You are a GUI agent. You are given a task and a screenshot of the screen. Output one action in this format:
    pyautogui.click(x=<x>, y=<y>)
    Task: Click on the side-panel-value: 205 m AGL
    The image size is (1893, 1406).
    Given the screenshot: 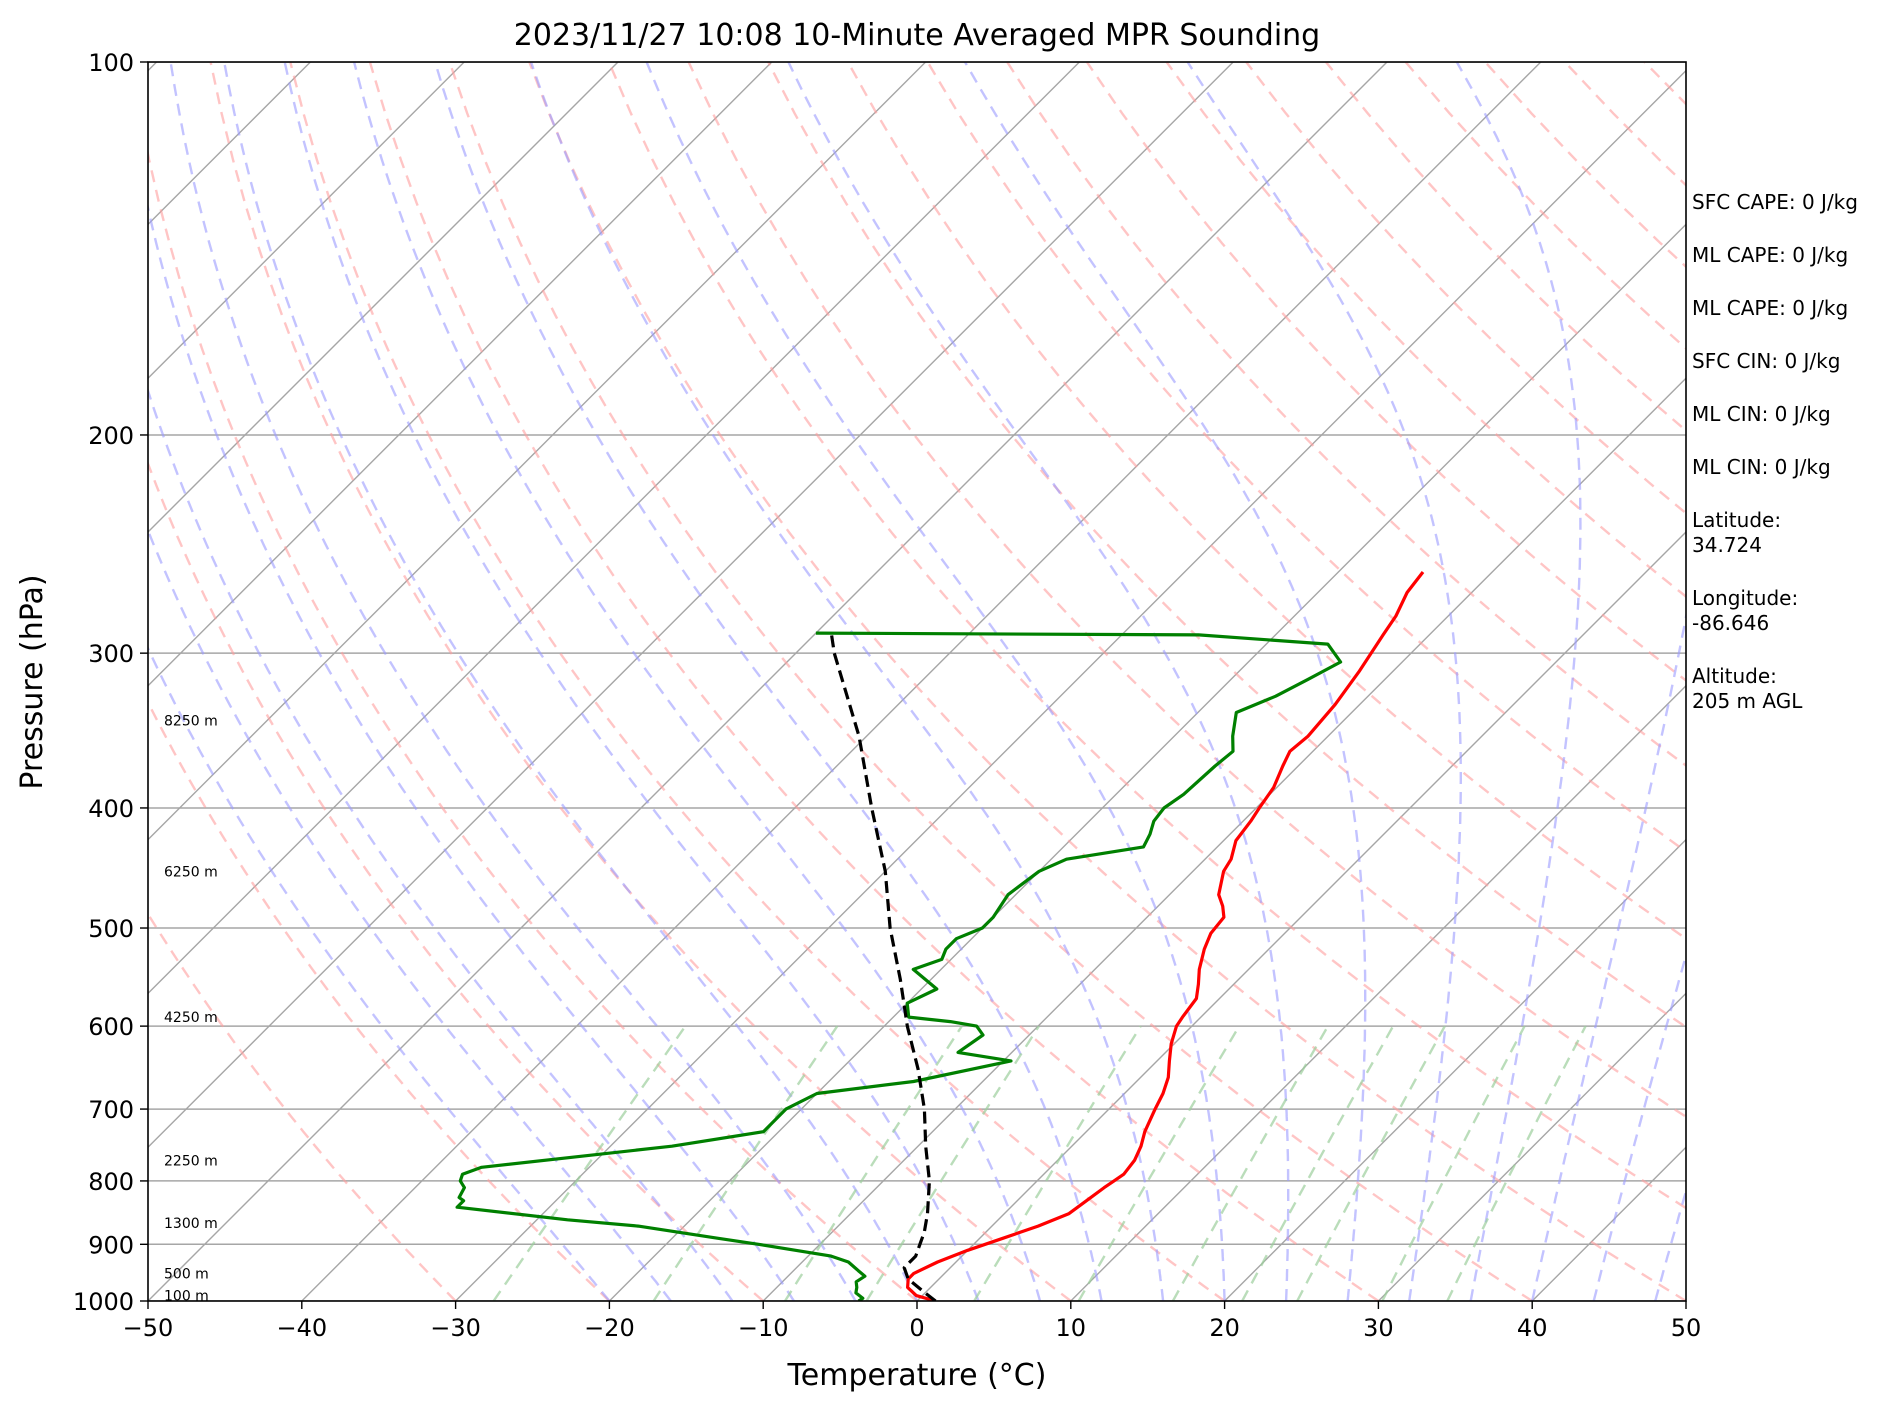 What is the action you would take?
    pyautogui.click(x=1747, y=701)
    